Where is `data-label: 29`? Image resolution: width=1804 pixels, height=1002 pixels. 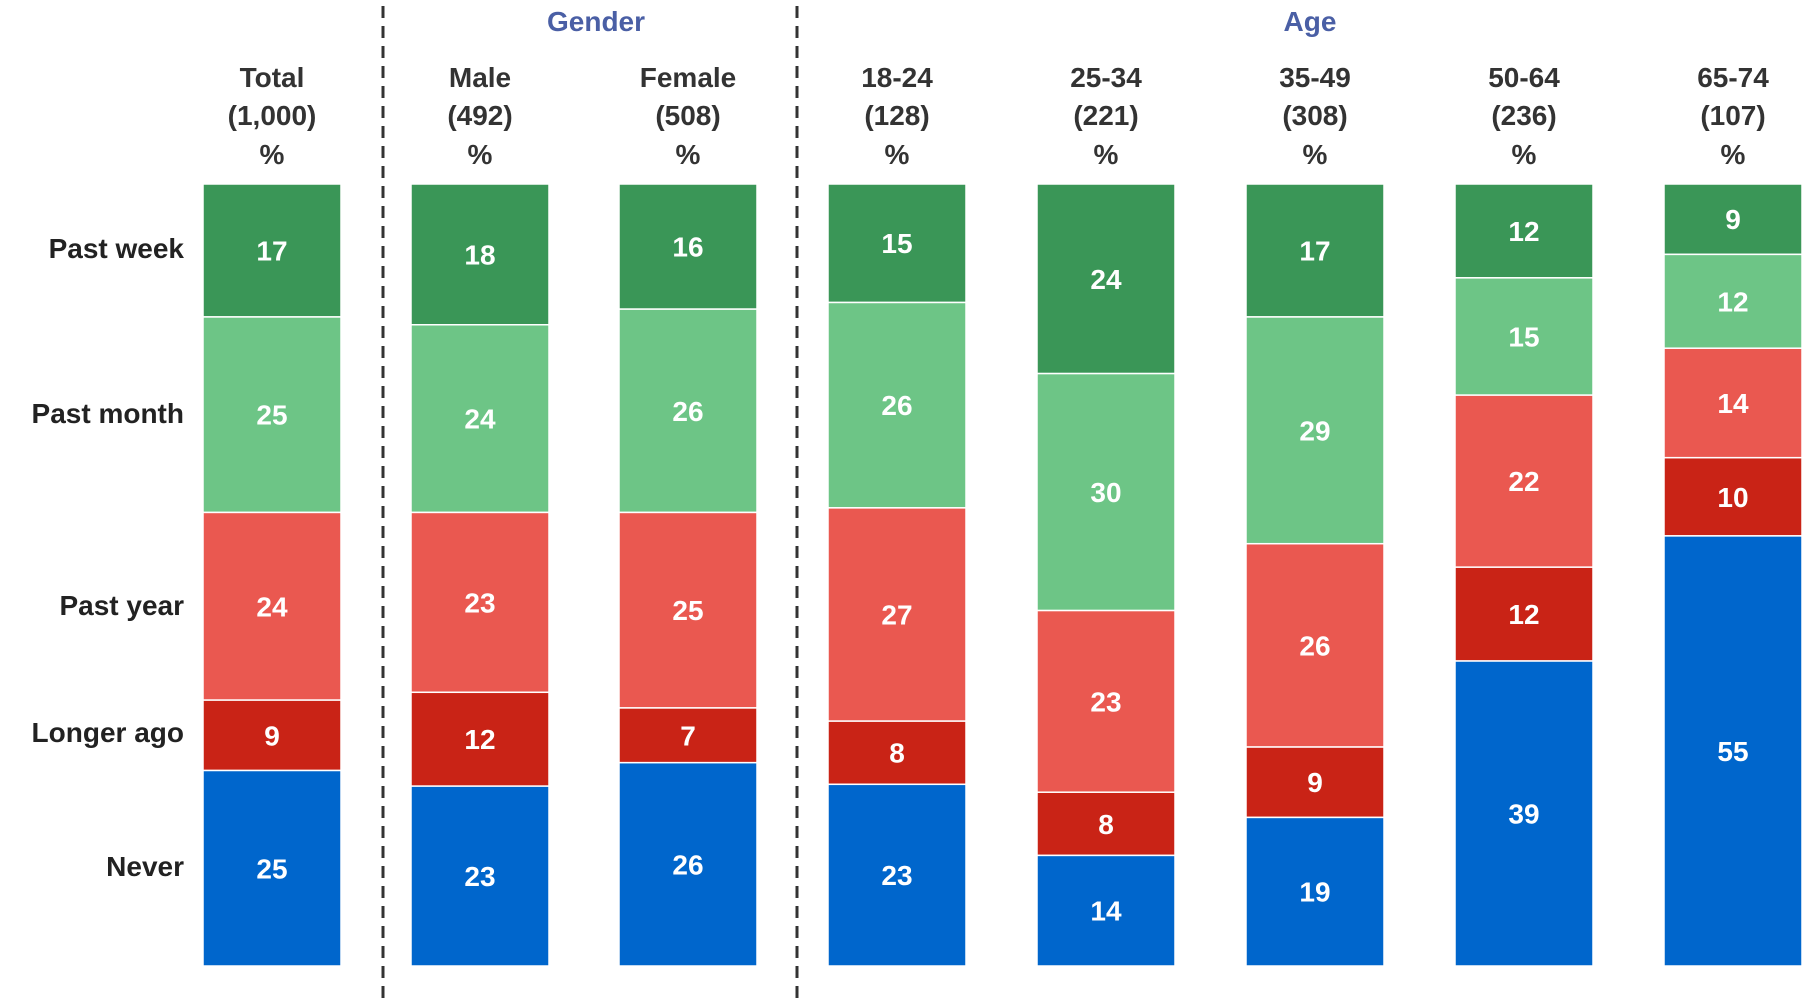
data-label: 29 is located at coordinates (1314, 430).